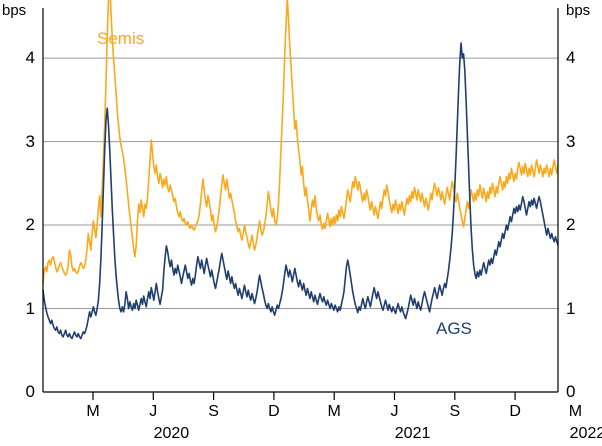 The width and height of the screenshot is (602, 446). Describe the element at coordinates (304, 396) in the screenshot. I see `x-axis-ticks` at that location.